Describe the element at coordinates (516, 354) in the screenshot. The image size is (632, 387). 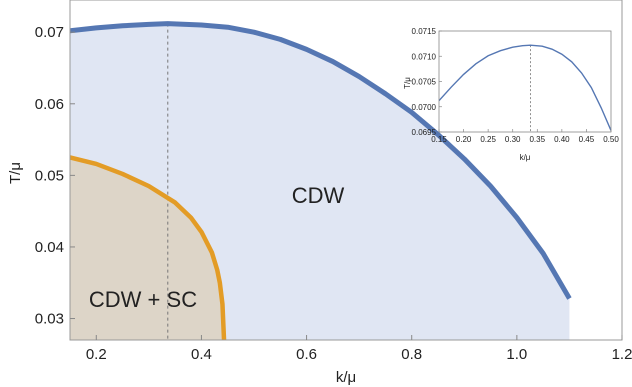
I see `x-tick-label: 1.0` at that location.